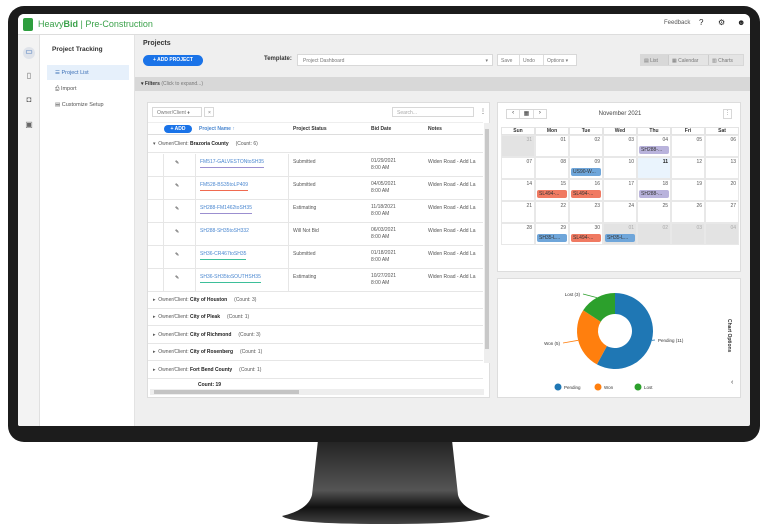  I want to click on calendar-day: 20, so click(722, 190).